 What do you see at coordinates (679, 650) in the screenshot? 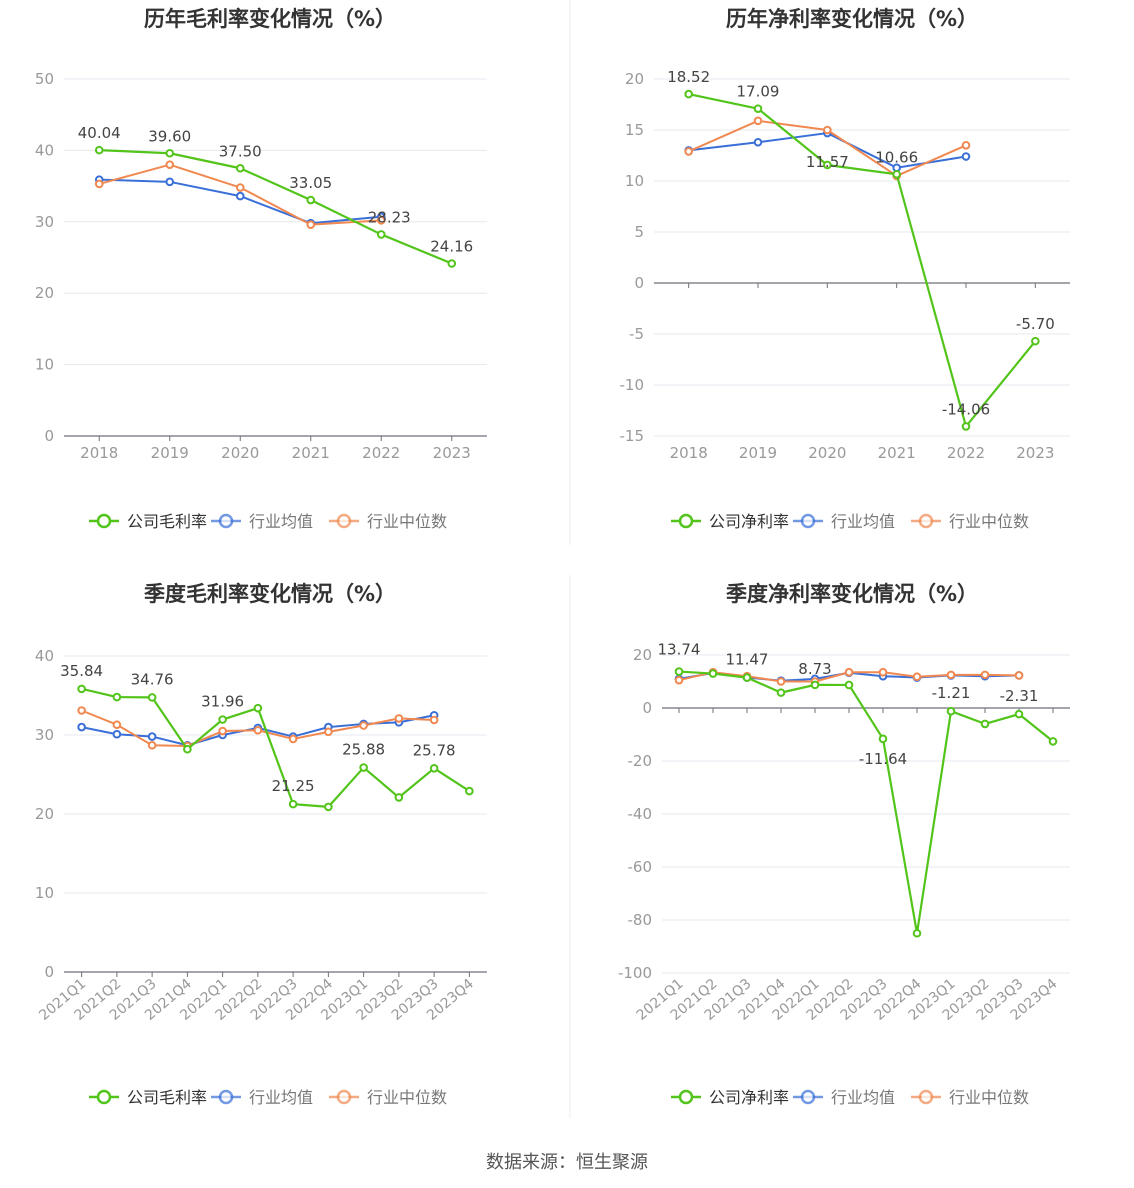
I see `data-label: 13.74` at bounding box center [679, 650].